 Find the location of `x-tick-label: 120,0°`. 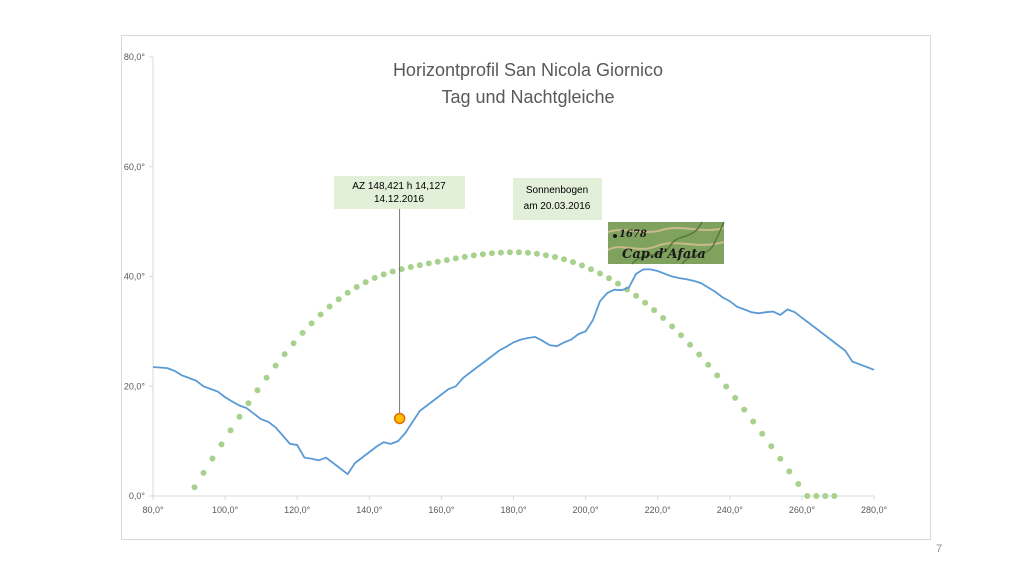

x-tick-label: 120,0° is located at coordinates (297, 510).